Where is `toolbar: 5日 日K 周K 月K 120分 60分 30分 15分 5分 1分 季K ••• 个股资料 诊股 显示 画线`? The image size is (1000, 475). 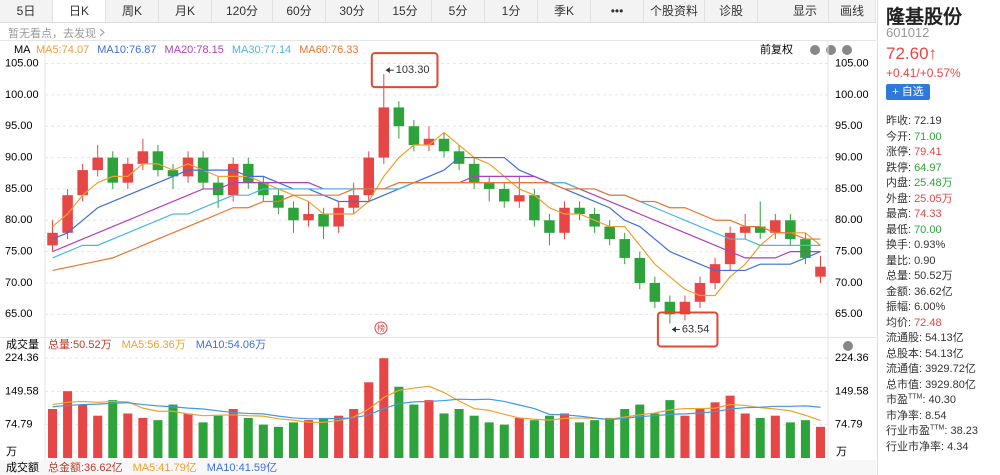
toolbar: 5日 日K 周K 月K 120分 60分 30分 15分 5分 1分 季K ••• 个股资料 诊股 显示 画线 is located at coordinates (438, 11).